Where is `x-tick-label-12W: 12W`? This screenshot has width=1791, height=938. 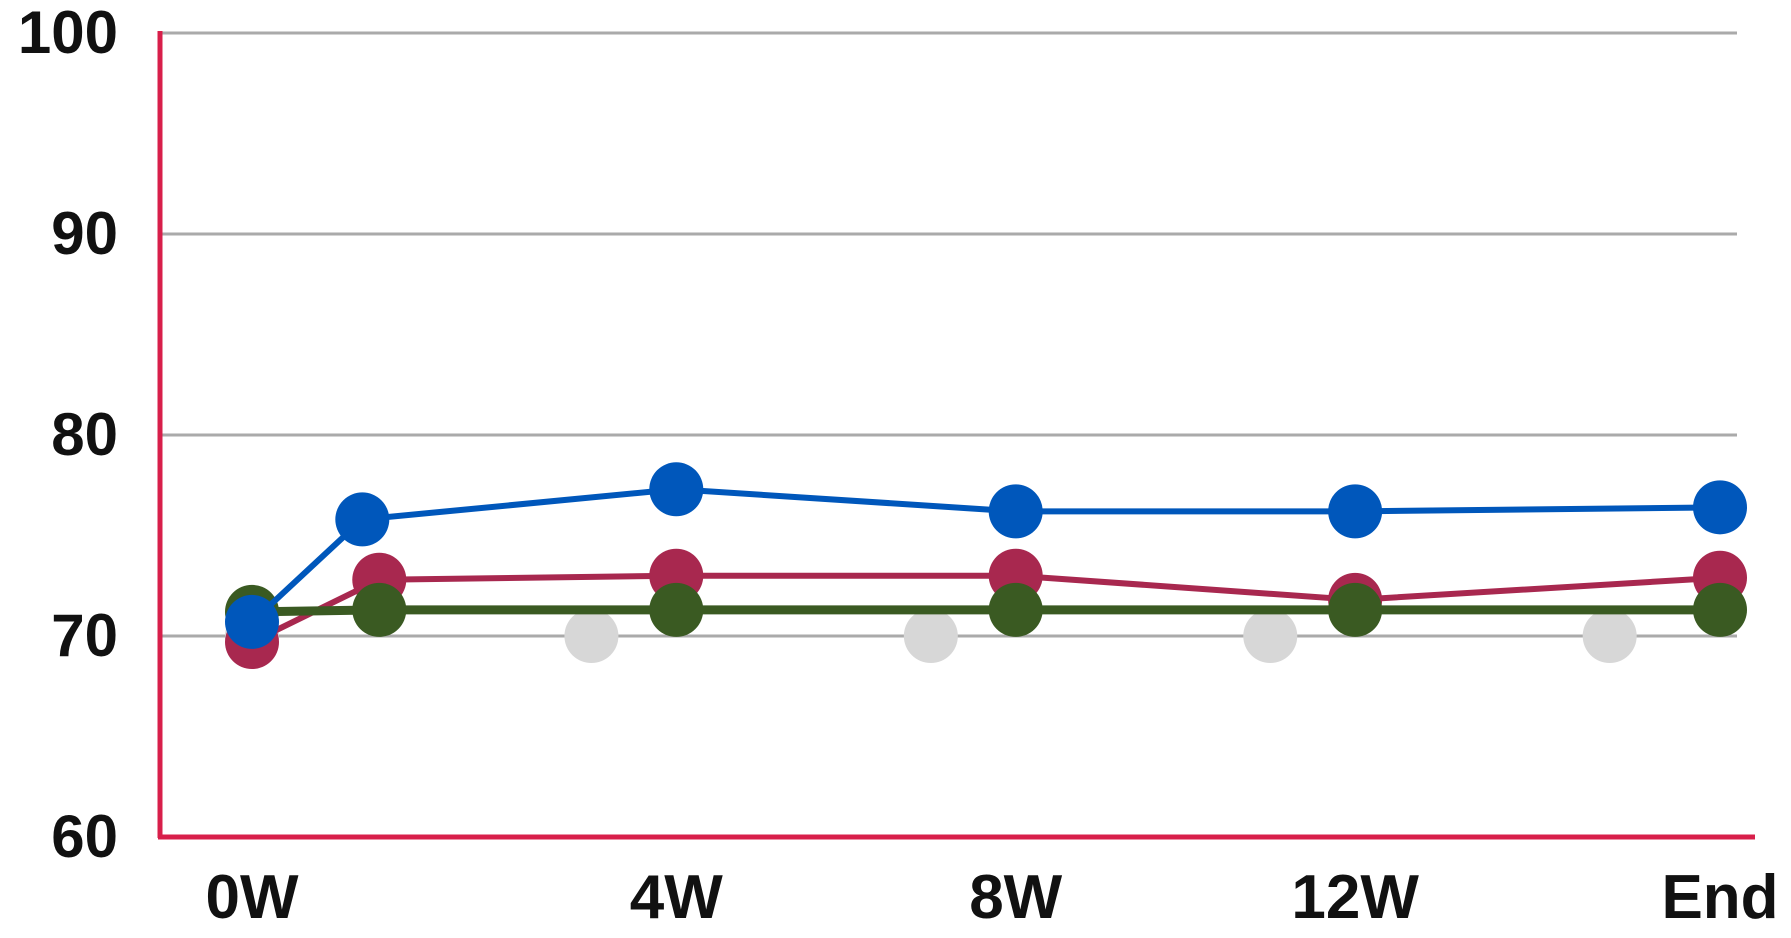
x-tick-label-12W: 12W is located at coordinates (1355, 897).